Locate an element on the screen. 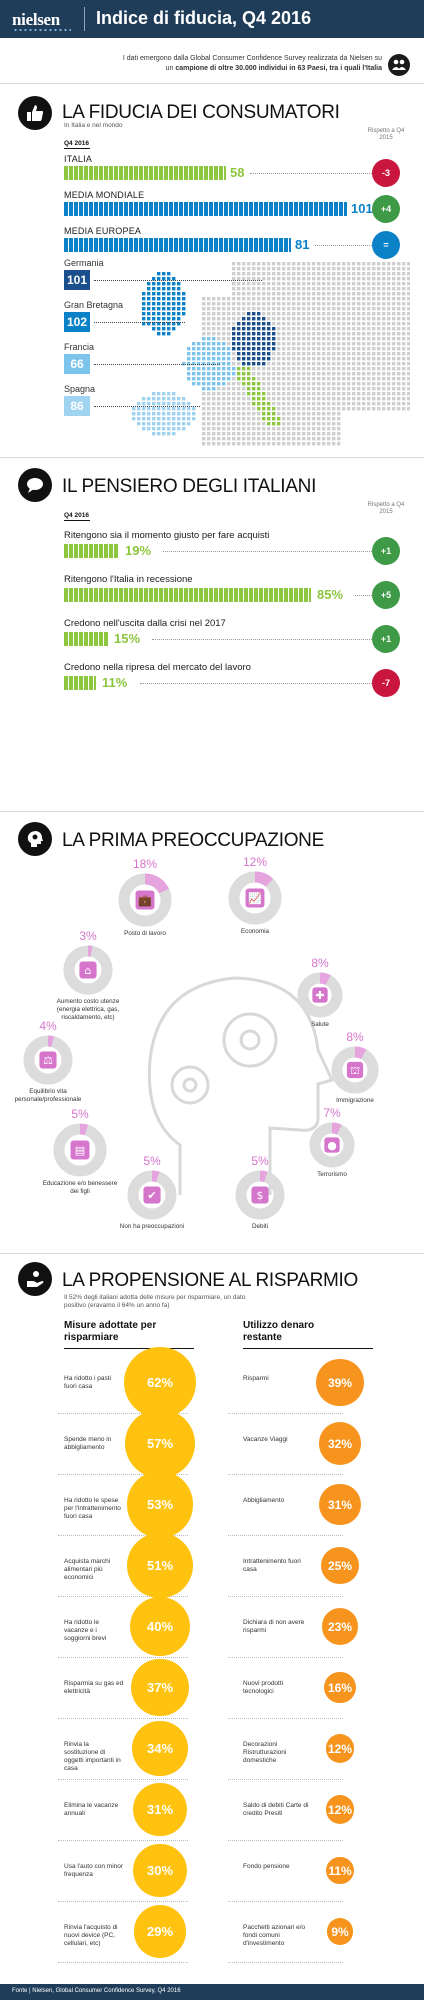 The height and width of the screenshot is (2000, 424). savings-right-value: 31% is located at coordinates (340, 1504).